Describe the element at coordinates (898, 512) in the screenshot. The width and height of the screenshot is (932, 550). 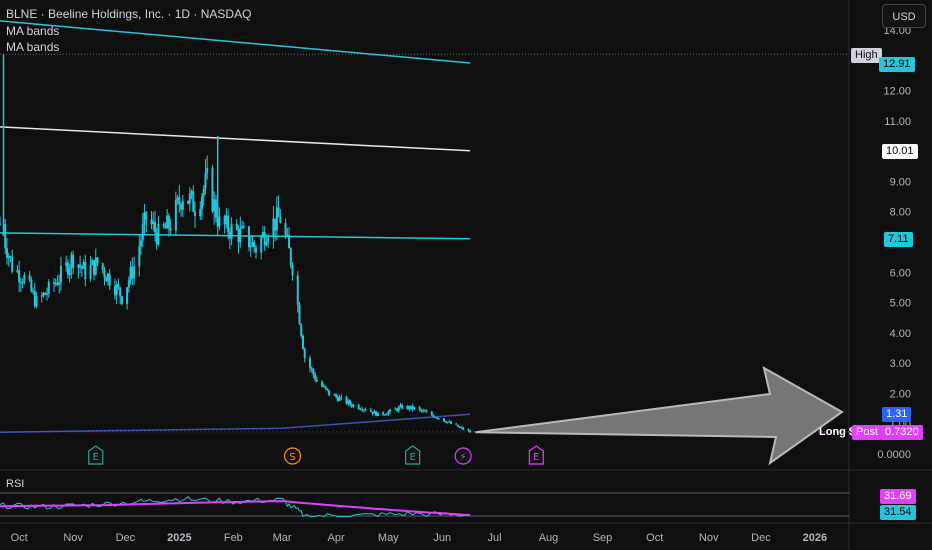
I see `rsi-value-tag: 31.54` at that location.